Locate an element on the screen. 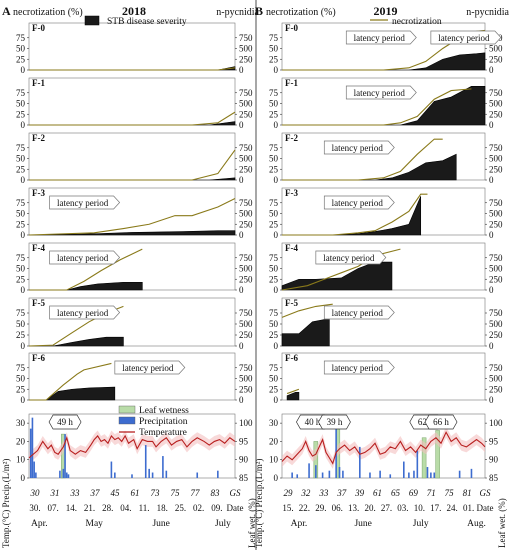  latency-label: latency period is located at coordinates (349, 258).